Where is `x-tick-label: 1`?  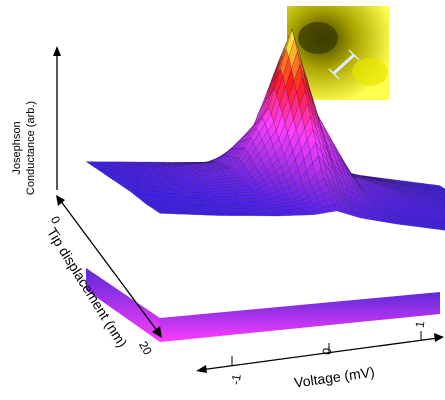
x-tick-label: 1 is located at coordinates (420, 324).